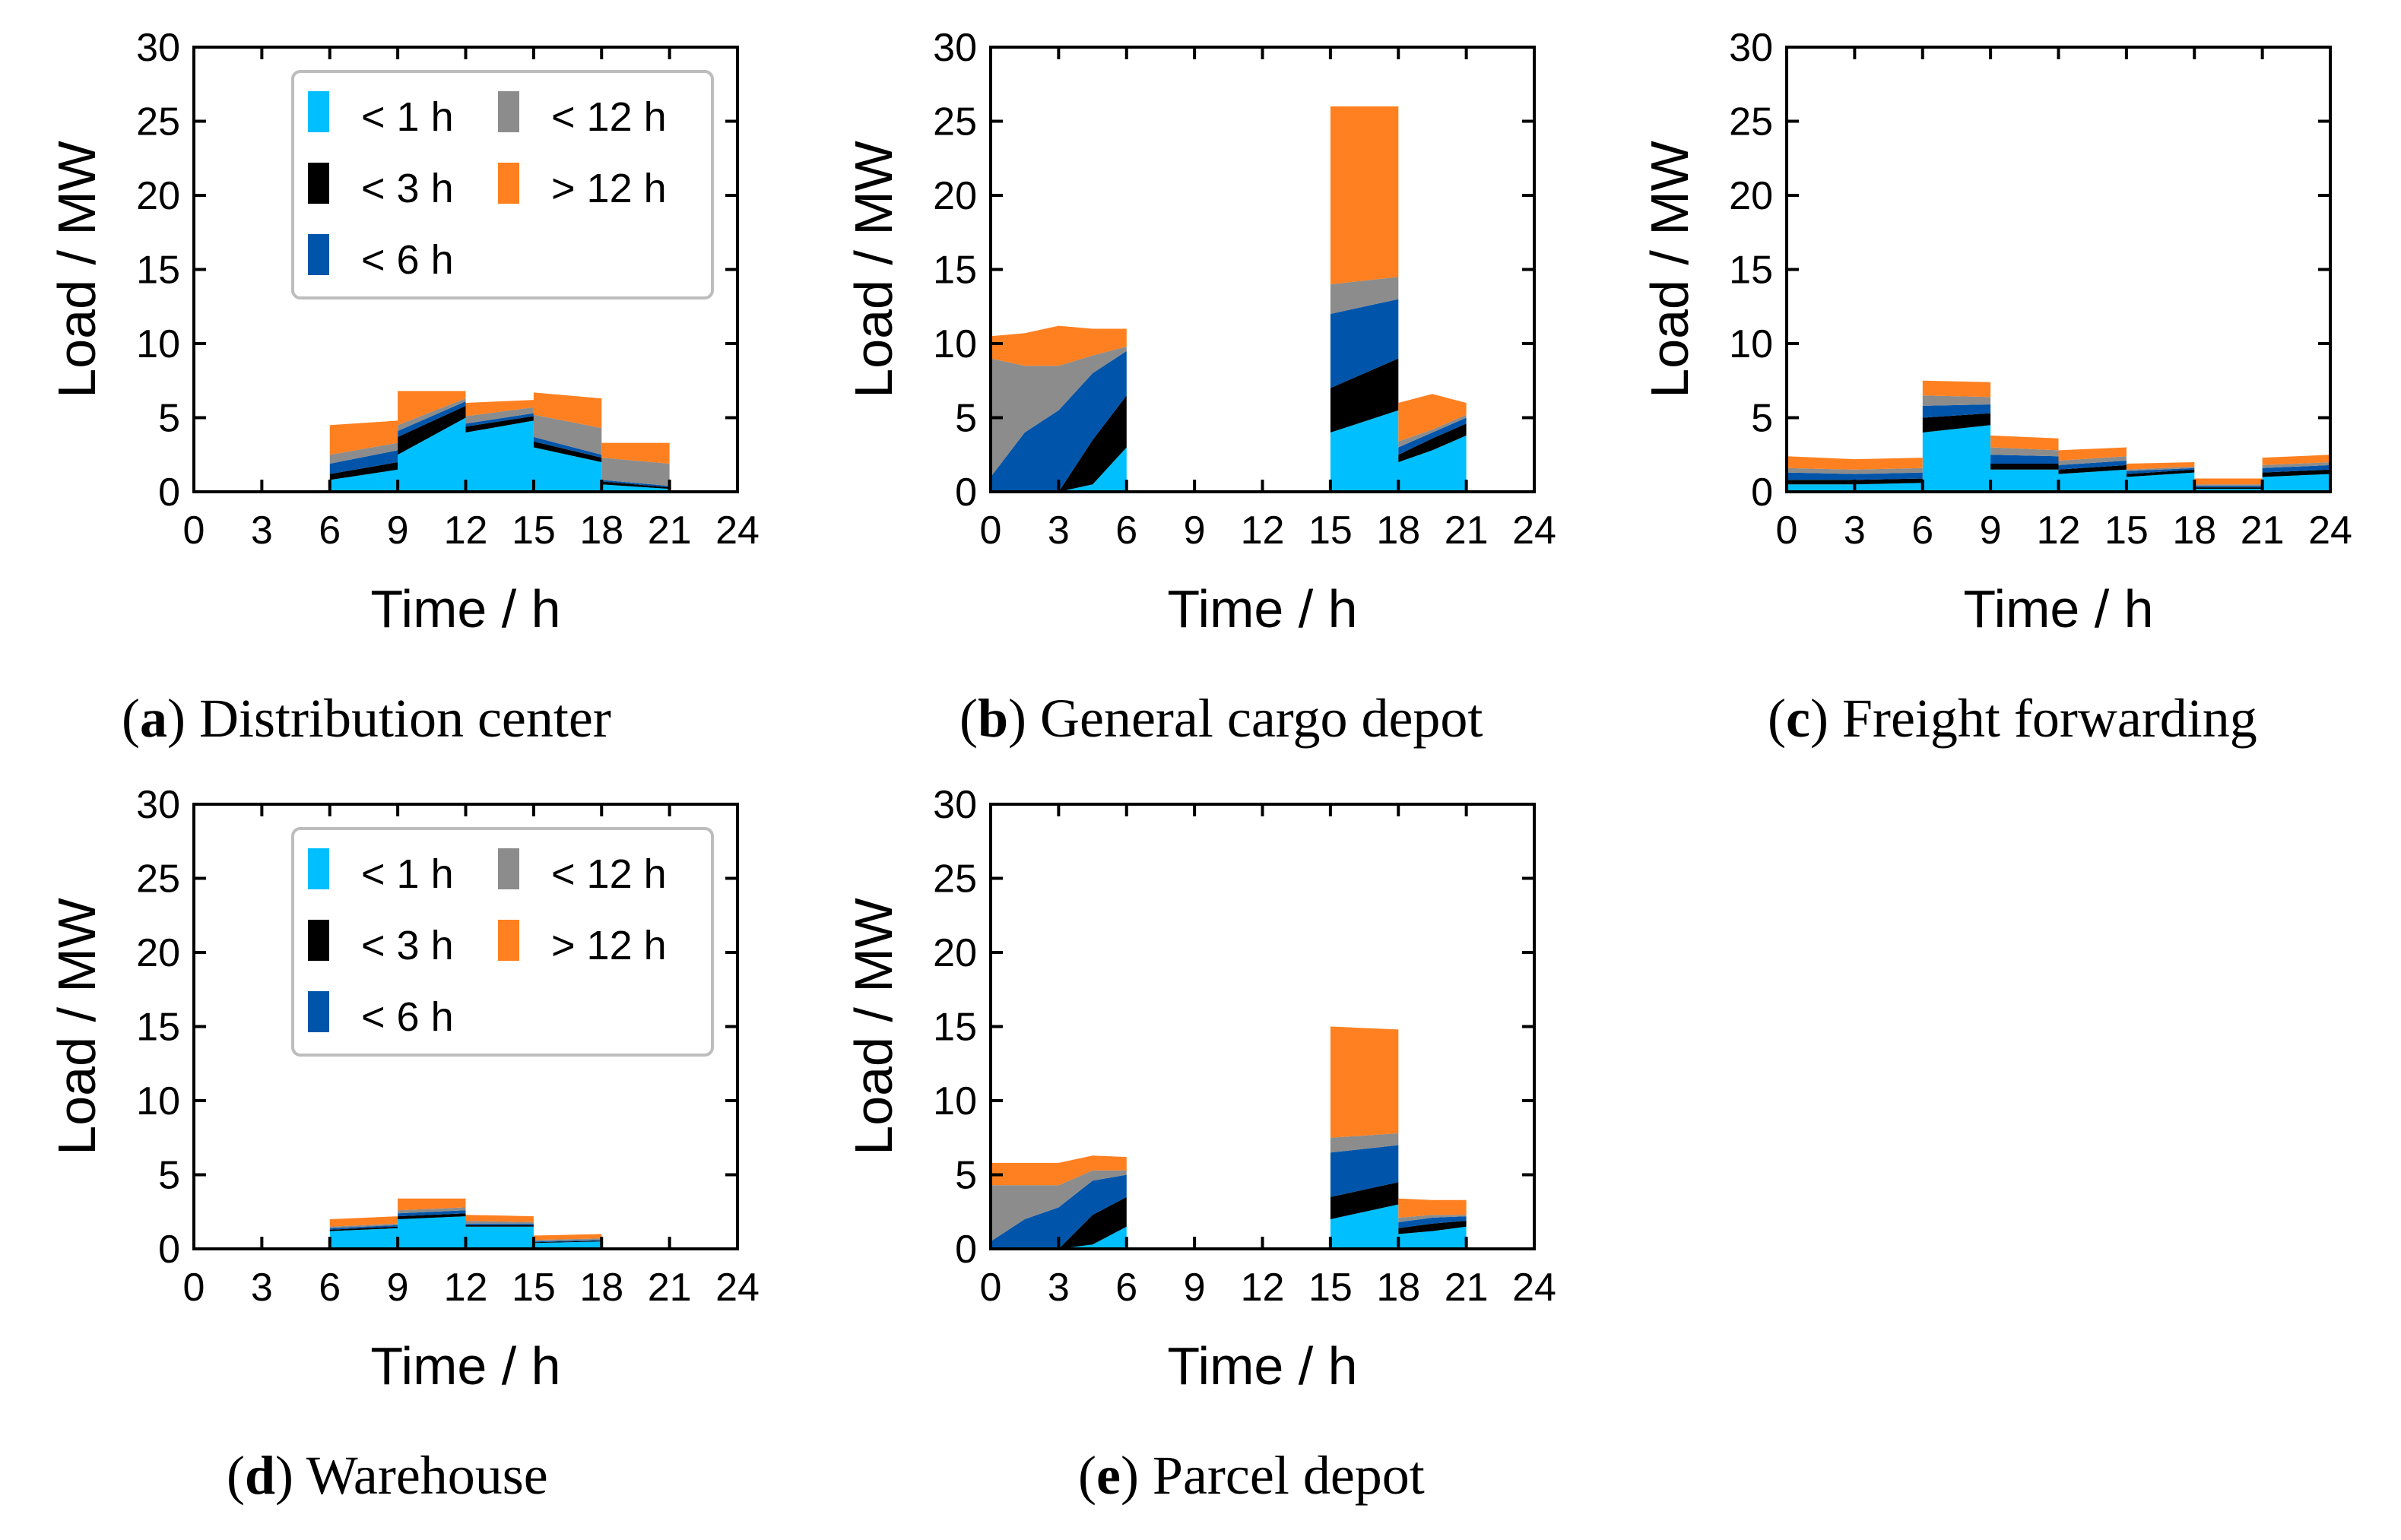 This screenshot has width=2401, height=1540. What do you see at coordinates (509, 941) in the screenshot?
I see `legend-swatch-gt12h` at bounding box center [509, 941].